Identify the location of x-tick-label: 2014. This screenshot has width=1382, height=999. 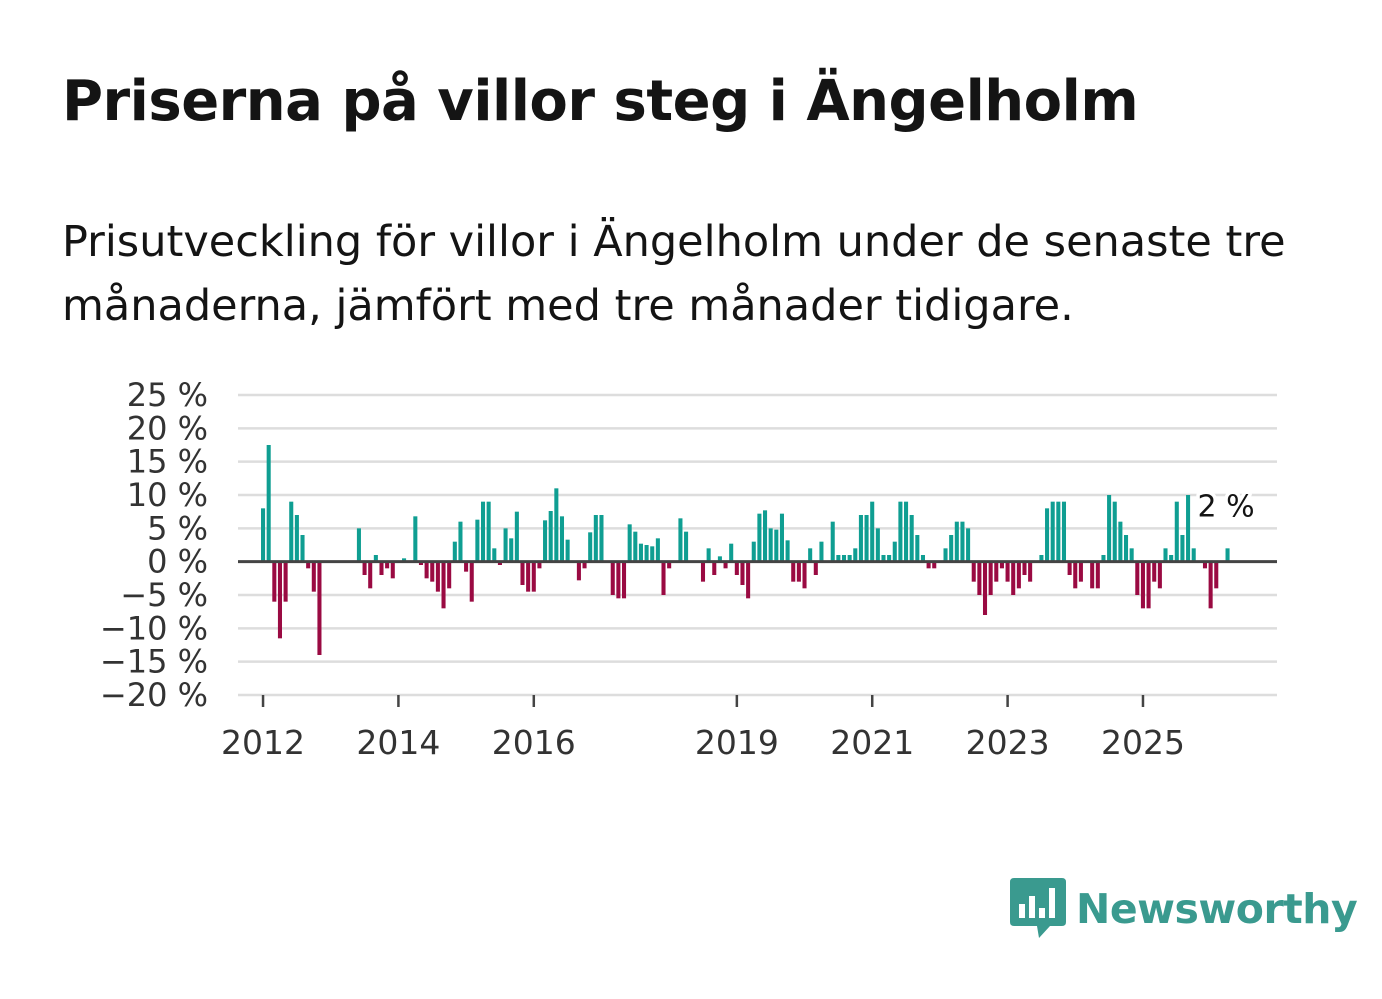
(398, 742).